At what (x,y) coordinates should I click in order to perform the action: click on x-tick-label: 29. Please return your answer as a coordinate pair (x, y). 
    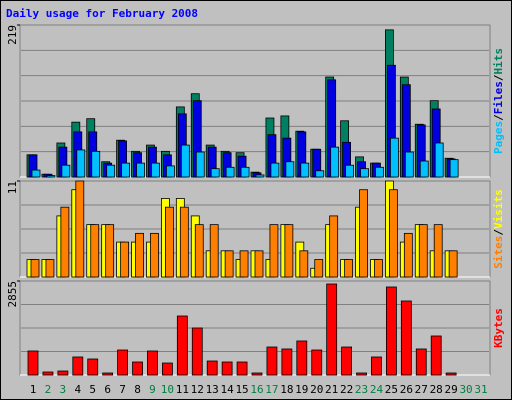
    Looking at the image, I should click on (451, 389).